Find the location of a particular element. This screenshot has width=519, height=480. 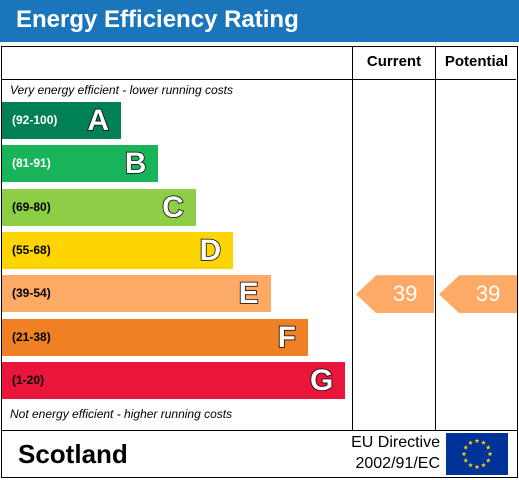

band-range-label: (81-91) is located at coordinates (31, 163).